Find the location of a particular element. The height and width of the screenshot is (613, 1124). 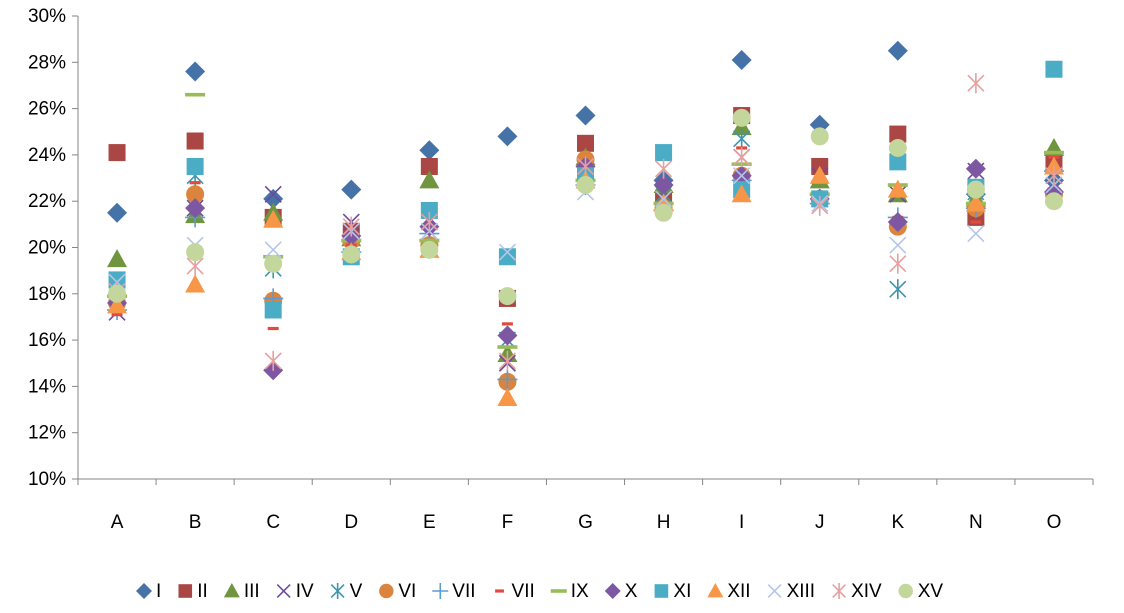

x-tick-label: N is located at coordinates (976, 522).